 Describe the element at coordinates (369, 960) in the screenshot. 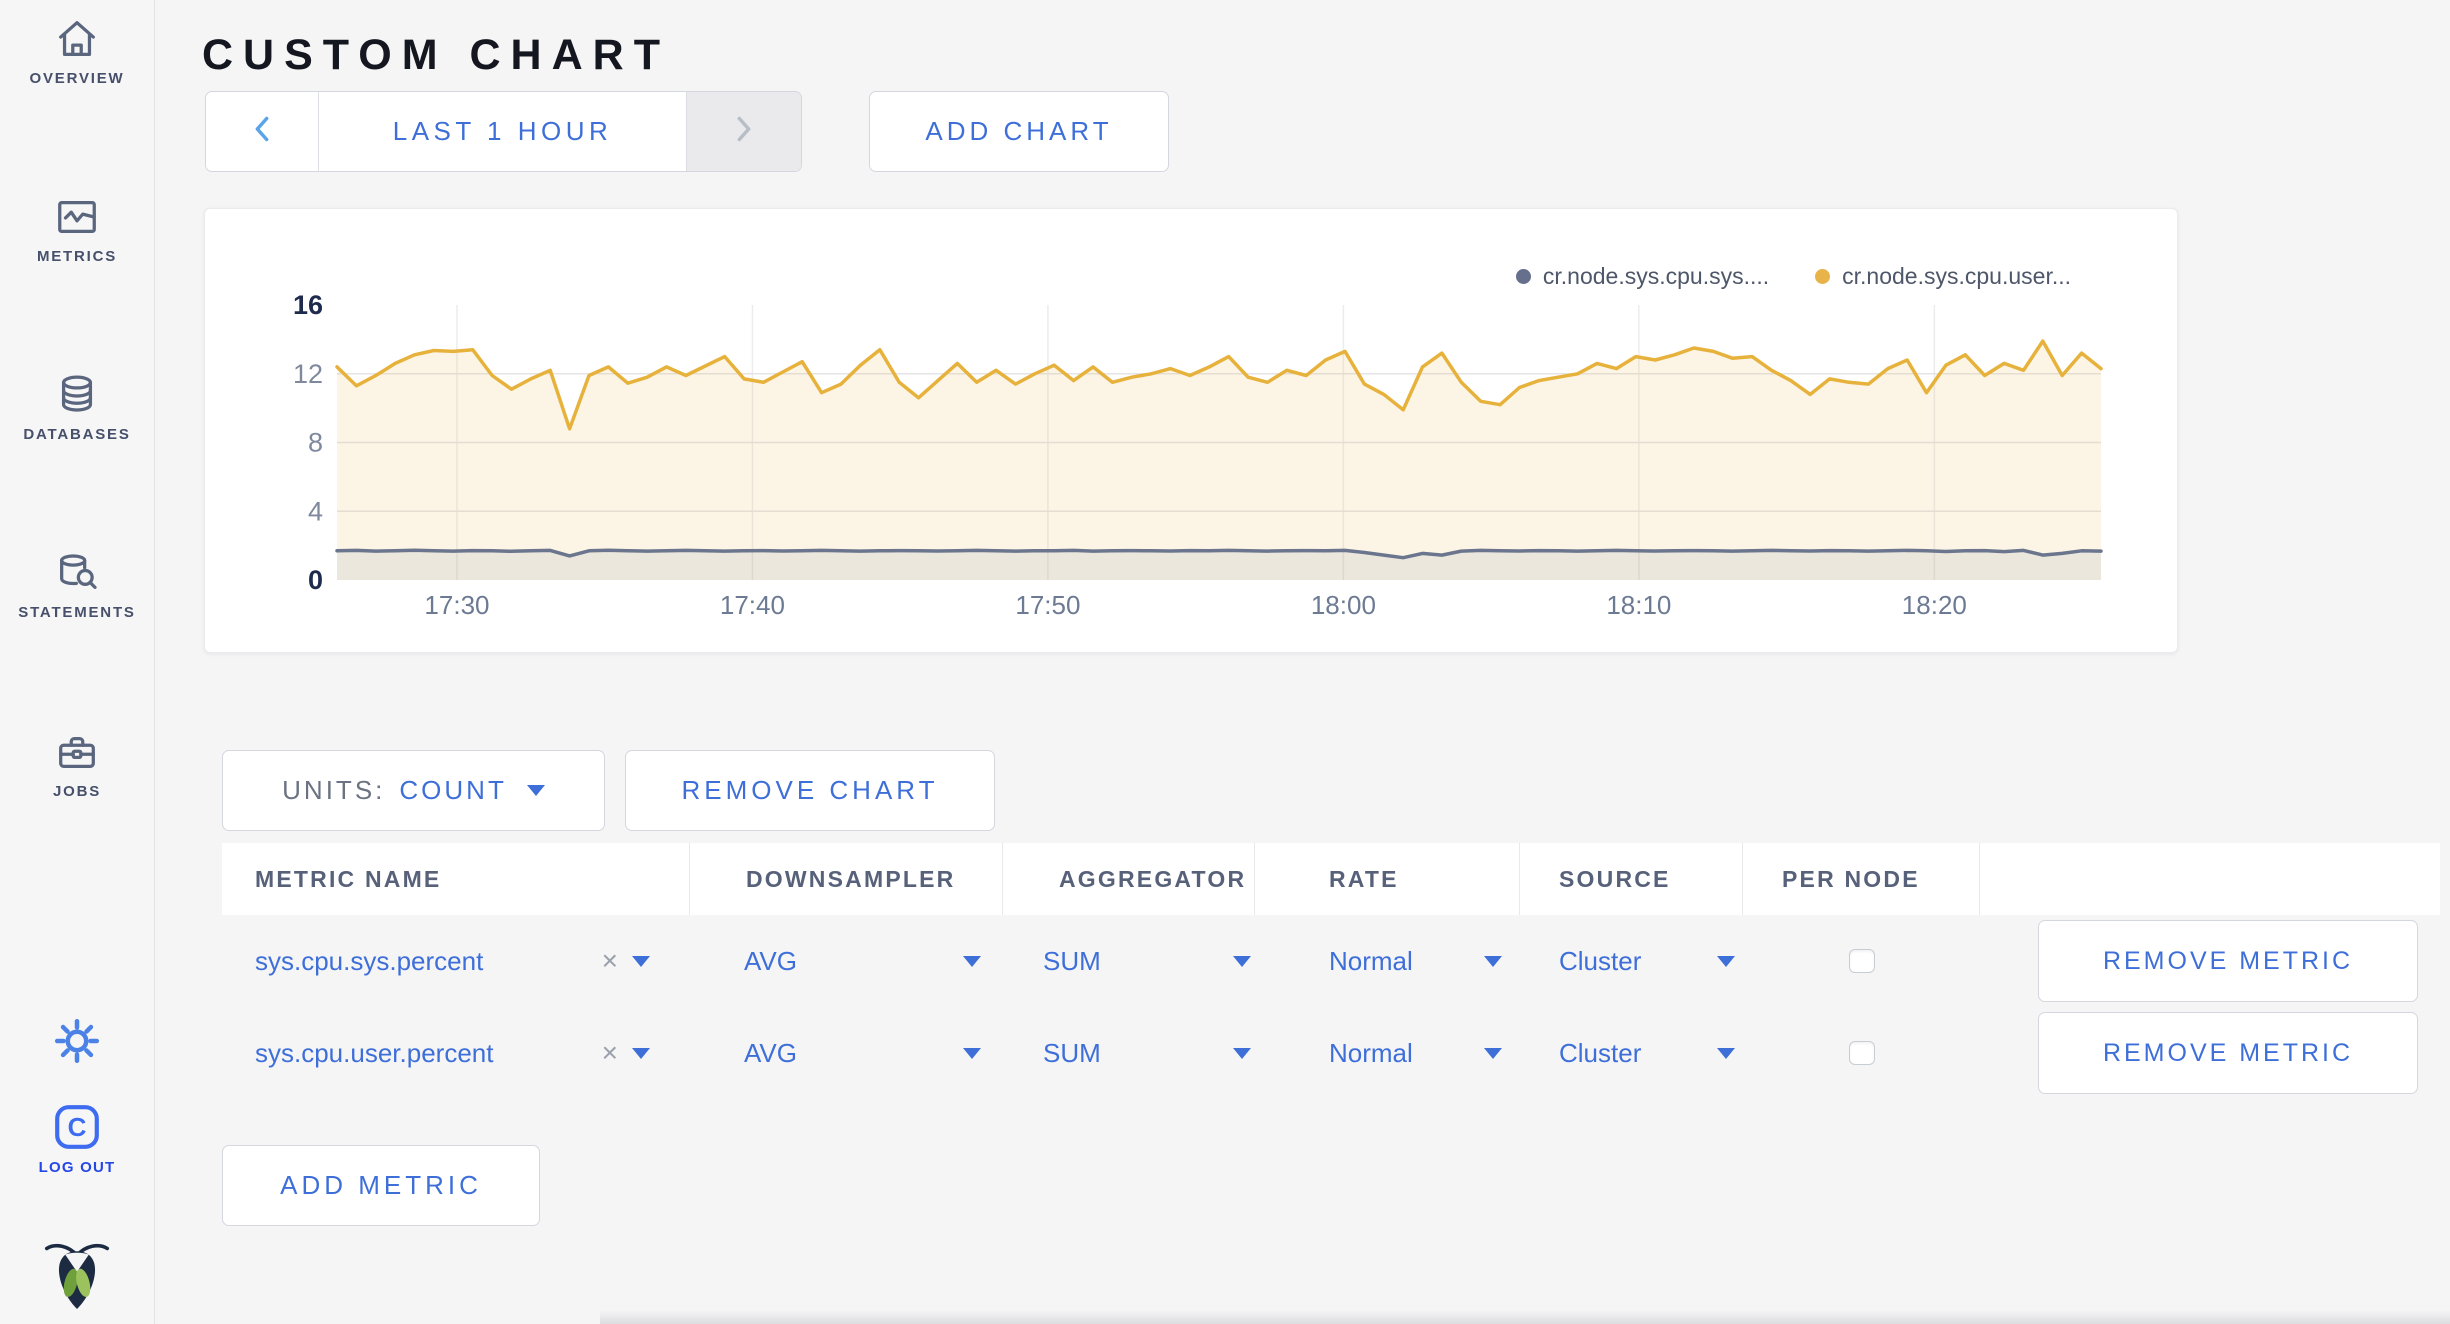

I see `metric-name-value: sys.cpu.sys.percent` at that location.